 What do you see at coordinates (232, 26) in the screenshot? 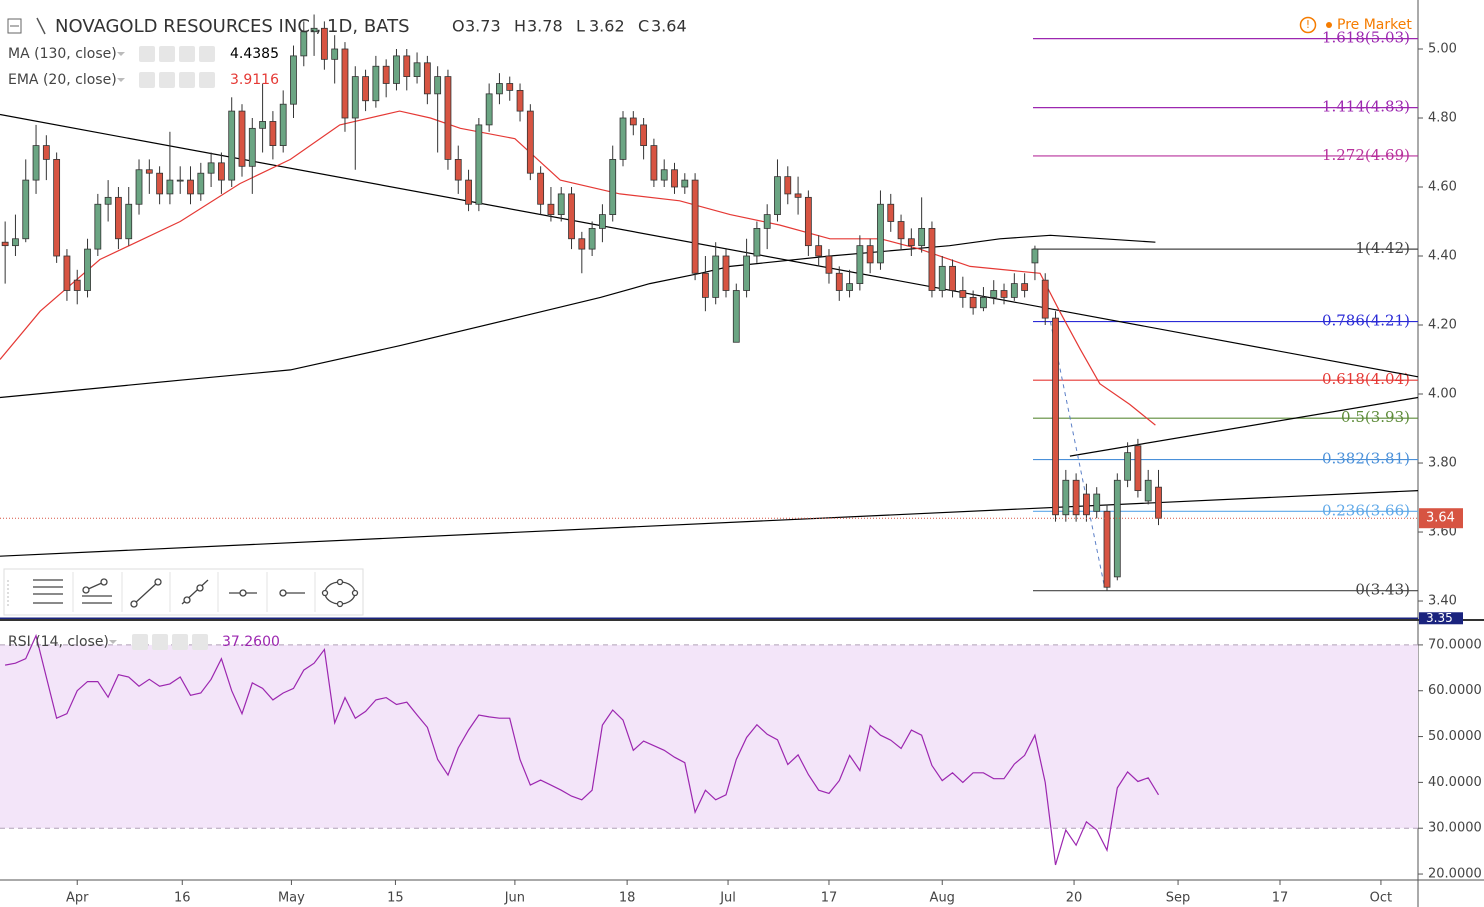
I see `chart-title: NOVAGOLD RESOURCES INC., 1D, BATS` at bounding box center [232, 26].